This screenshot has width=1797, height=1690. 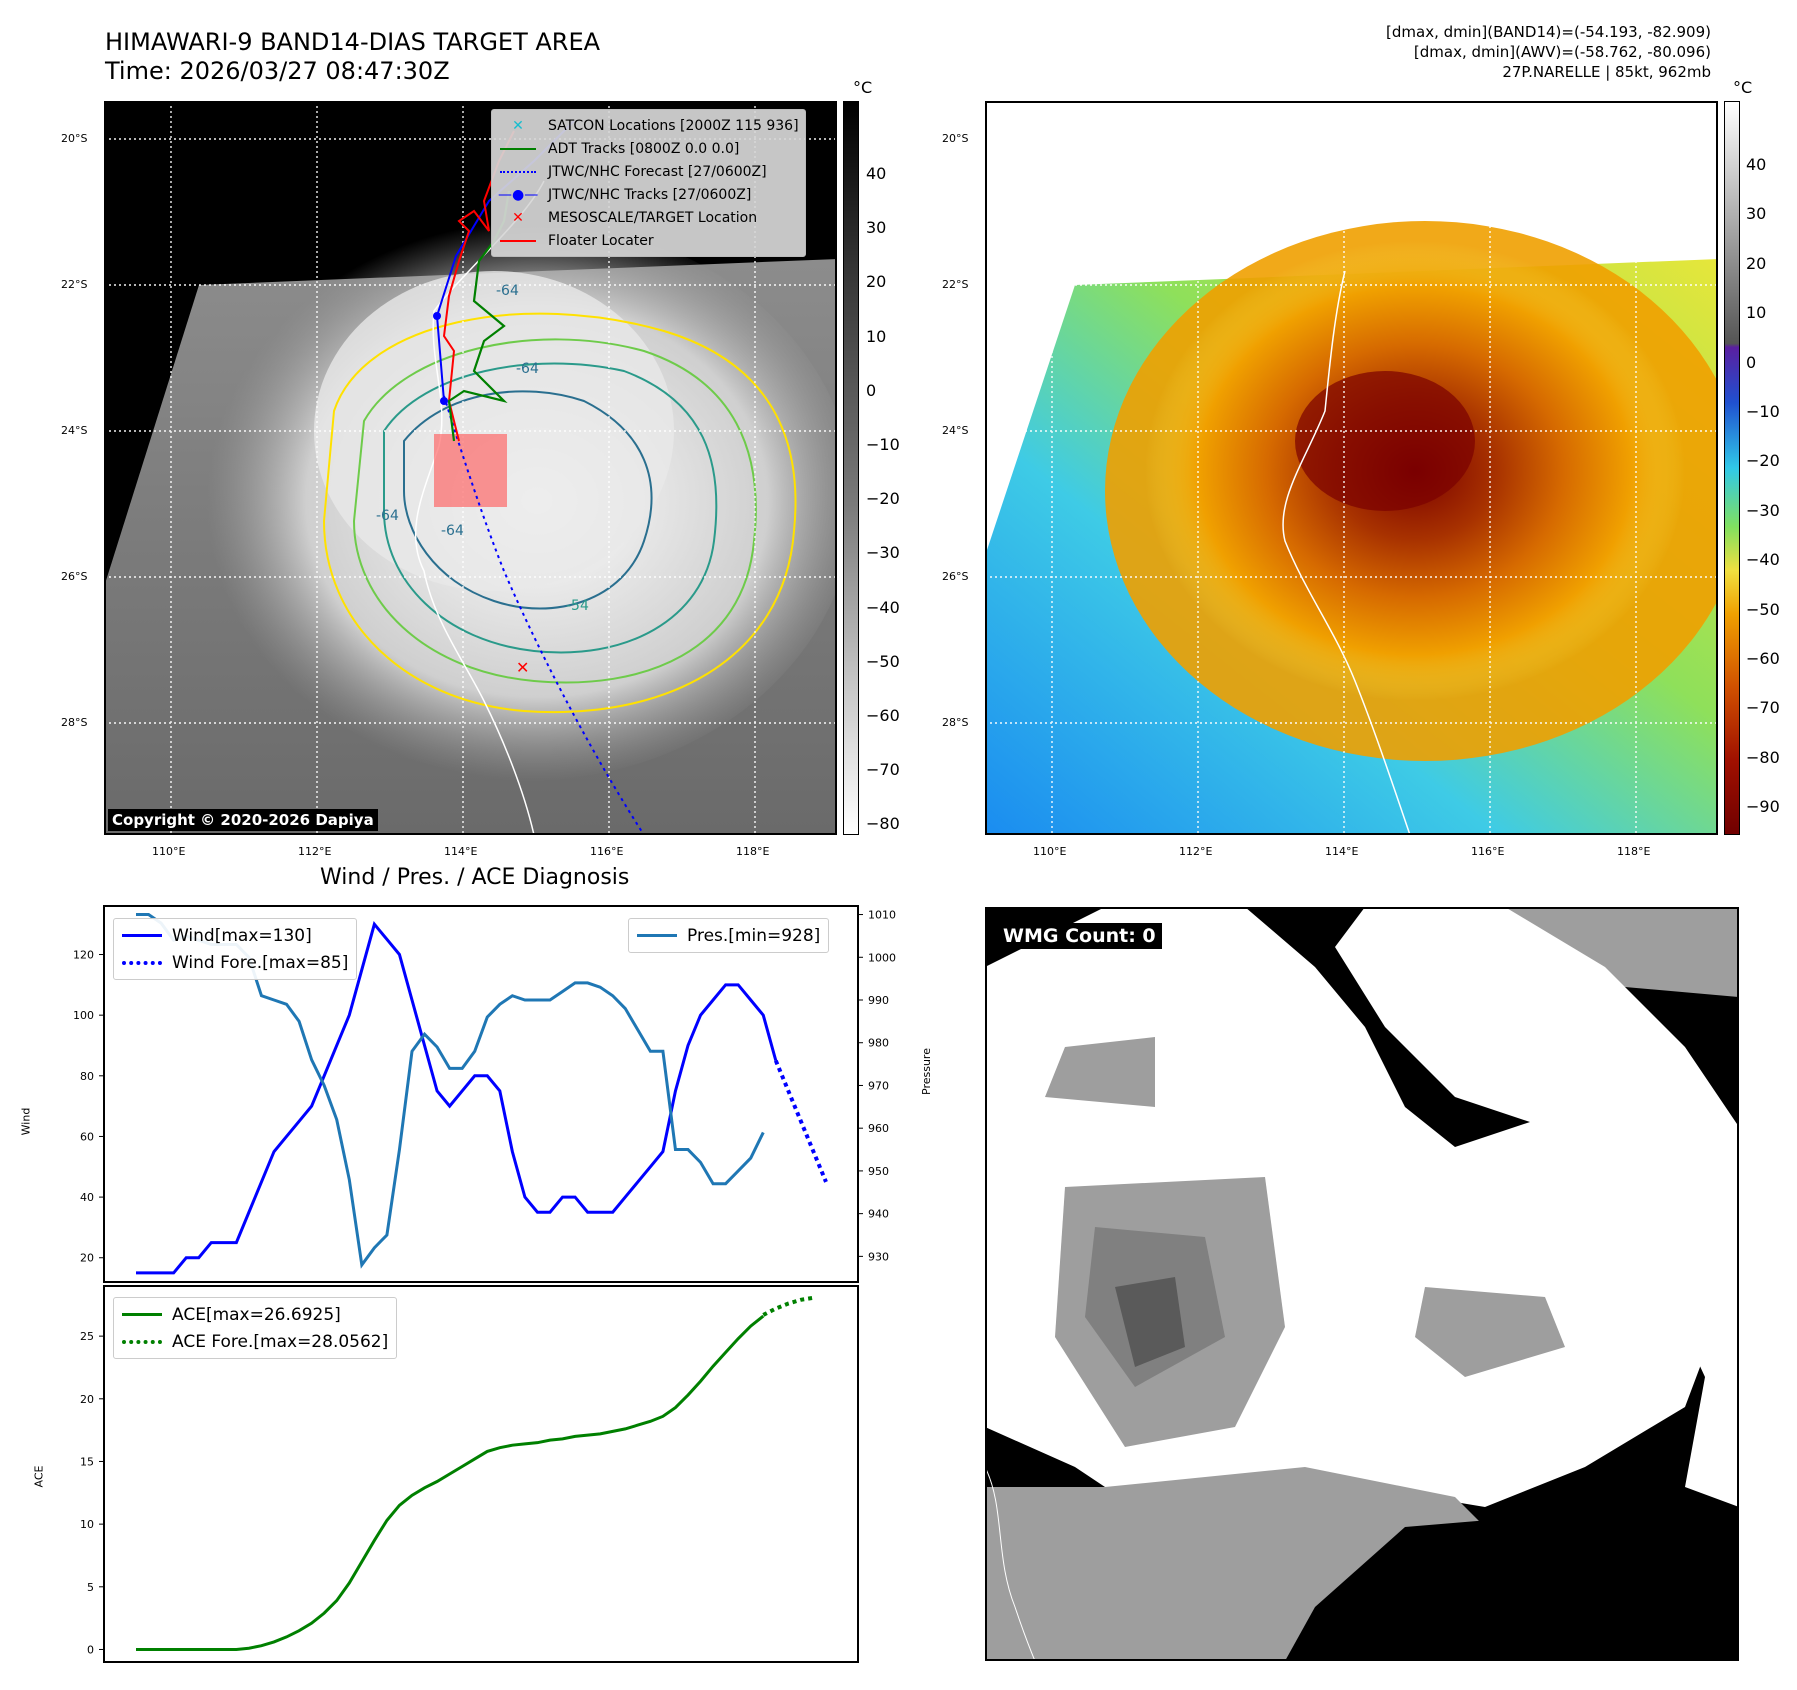 I want to click on y-right-tick-label: 930, so click(x=878, y=1256).